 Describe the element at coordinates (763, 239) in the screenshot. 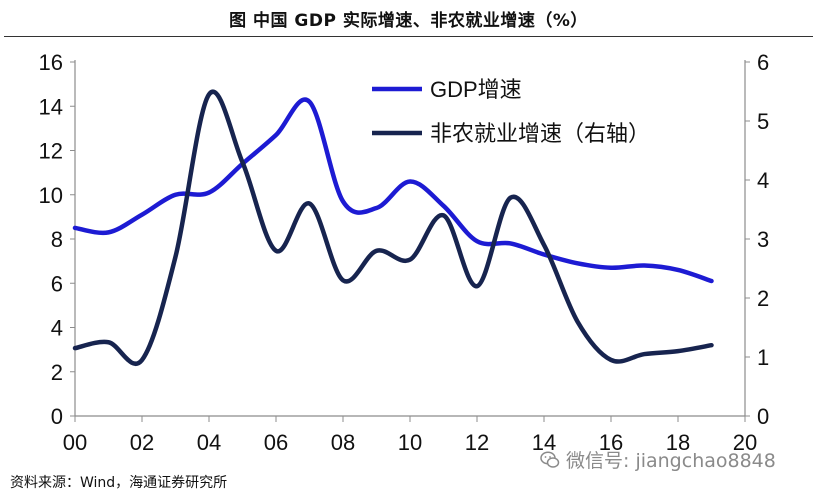

I see `y-right-tick-label: 3` at that location.